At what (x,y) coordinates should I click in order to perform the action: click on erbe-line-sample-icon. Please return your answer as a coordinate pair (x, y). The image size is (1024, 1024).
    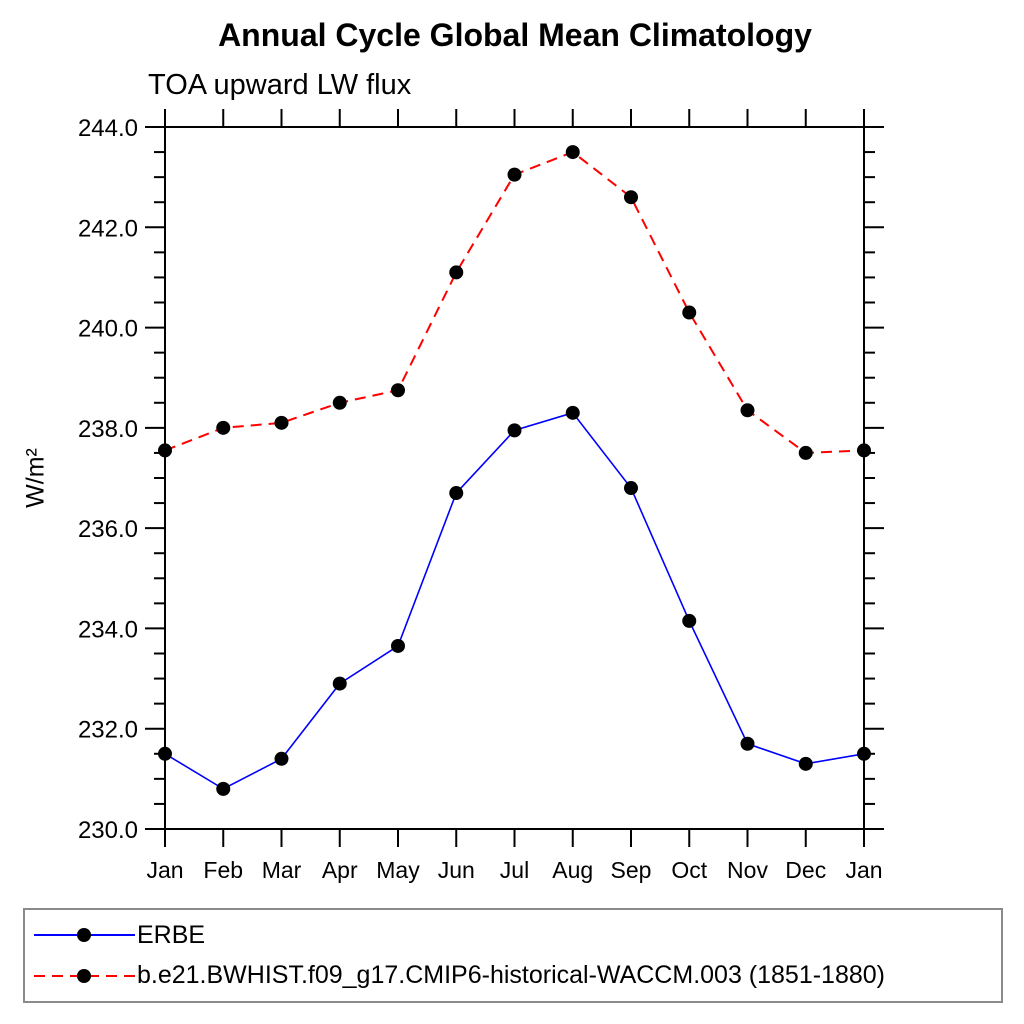
    Looking at the image, I should click on (84, 935).